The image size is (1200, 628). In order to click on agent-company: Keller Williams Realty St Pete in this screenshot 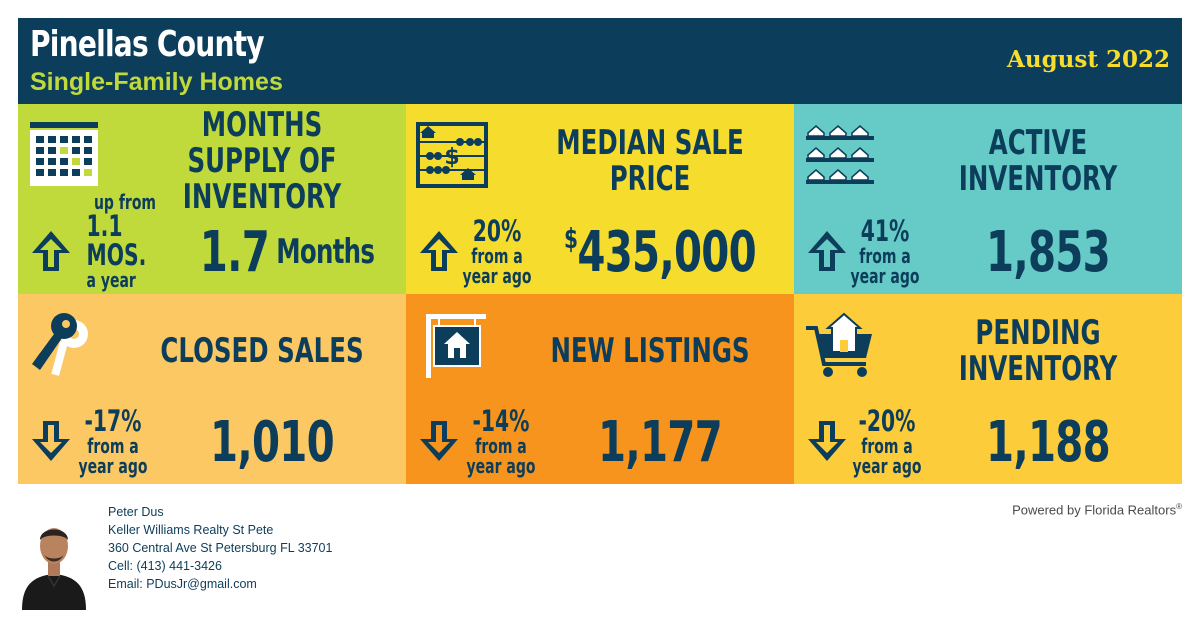, I will do `click(191, 530)`.